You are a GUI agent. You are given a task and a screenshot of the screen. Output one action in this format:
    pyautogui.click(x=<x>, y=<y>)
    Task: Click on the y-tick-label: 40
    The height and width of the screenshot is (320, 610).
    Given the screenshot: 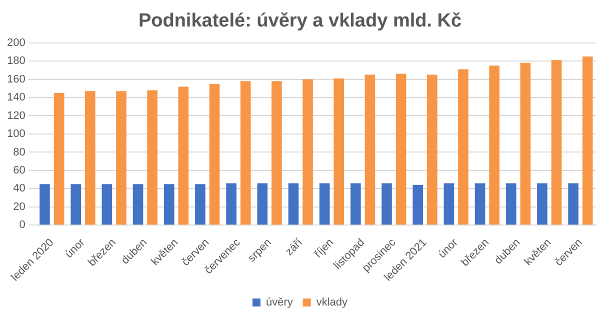 What is the action you would take?
    pyautogui.click(x=19, y=188)
    